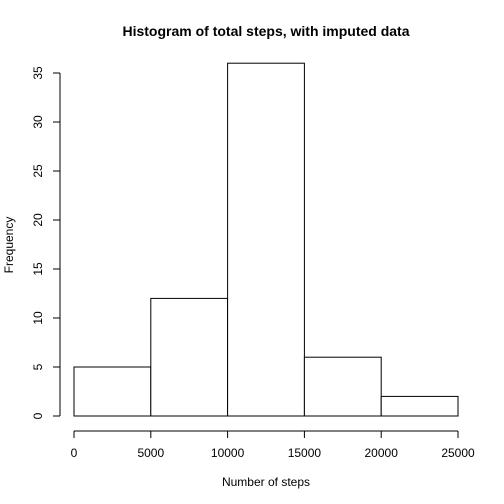  I want to click on x-tick-label-0: 0, so click(74, 453).